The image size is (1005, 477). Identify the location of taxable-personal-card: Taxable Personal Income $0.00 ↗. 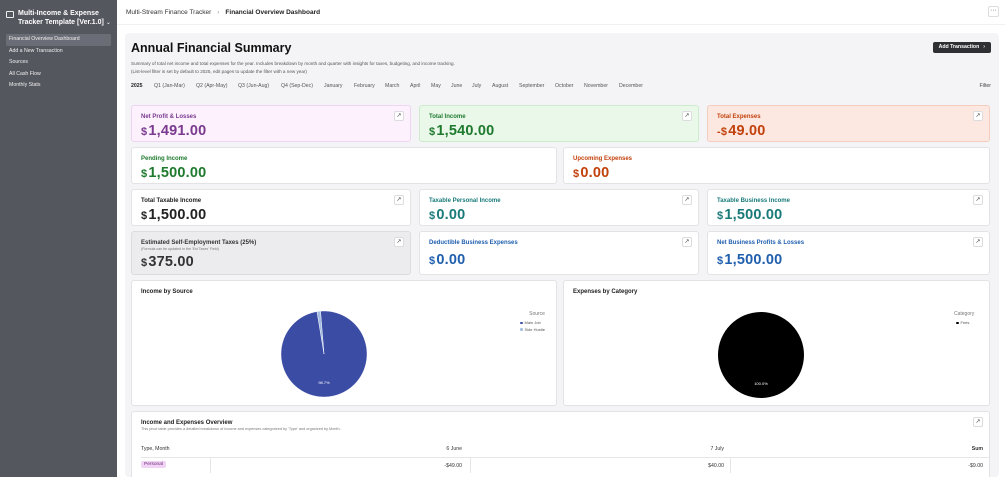
(559, 207).